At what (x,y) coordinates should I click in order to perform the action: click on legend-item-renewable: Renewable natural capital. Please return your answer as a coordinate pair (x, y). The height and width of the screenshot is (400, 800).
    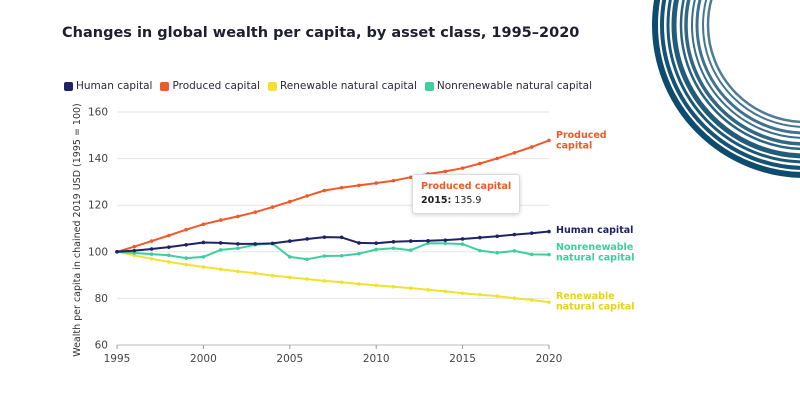
    Looking at the image, I should click on (342, 86).